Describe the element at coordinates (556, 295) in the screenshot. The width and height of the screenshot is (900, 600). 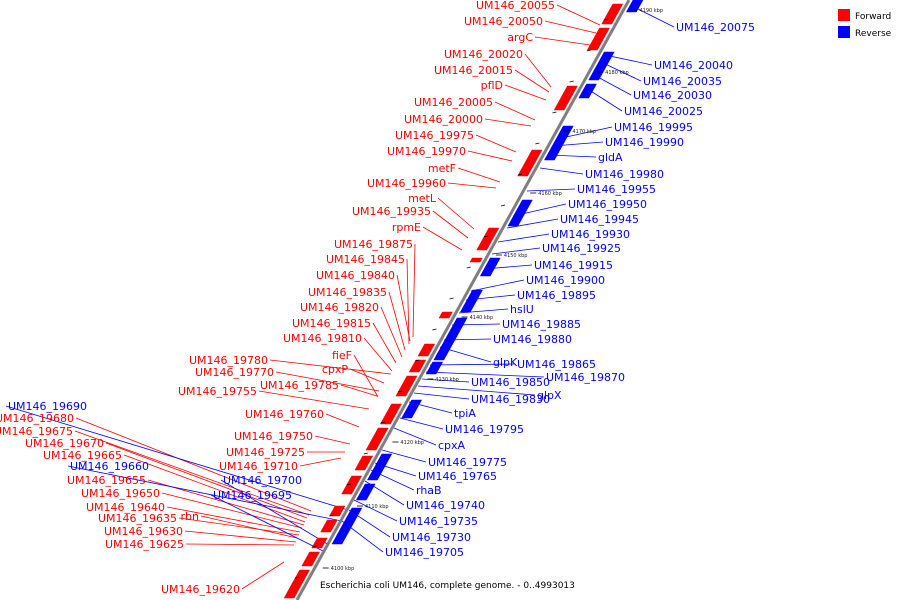
I see `reverse-gene-label: UM146_19895` at that location.